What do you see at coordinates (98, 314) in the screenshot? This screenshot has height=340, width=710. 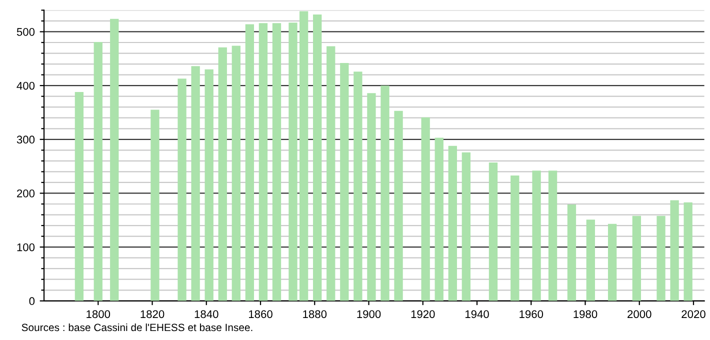 I see `x-tick-label: 1800` at bounding box center [98, 314].